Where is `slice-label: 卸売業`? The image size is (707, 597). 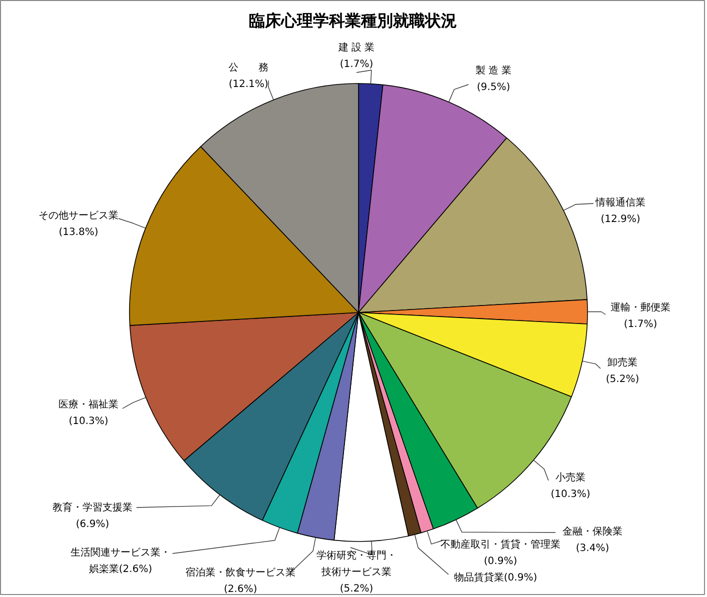
slice-label: 卸売業 is located at coordinates (623, 362).